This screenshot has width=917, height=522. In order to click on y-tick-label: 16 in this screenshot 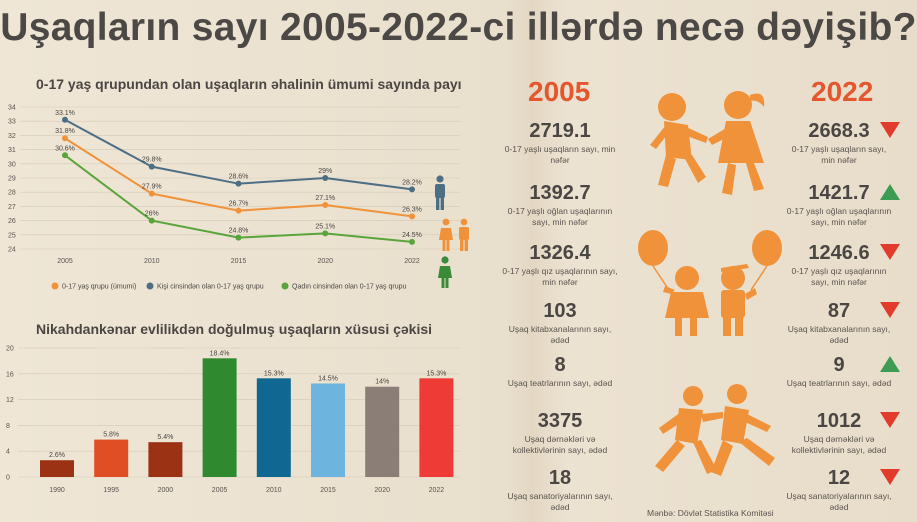, I will do `click(10, 374)`.